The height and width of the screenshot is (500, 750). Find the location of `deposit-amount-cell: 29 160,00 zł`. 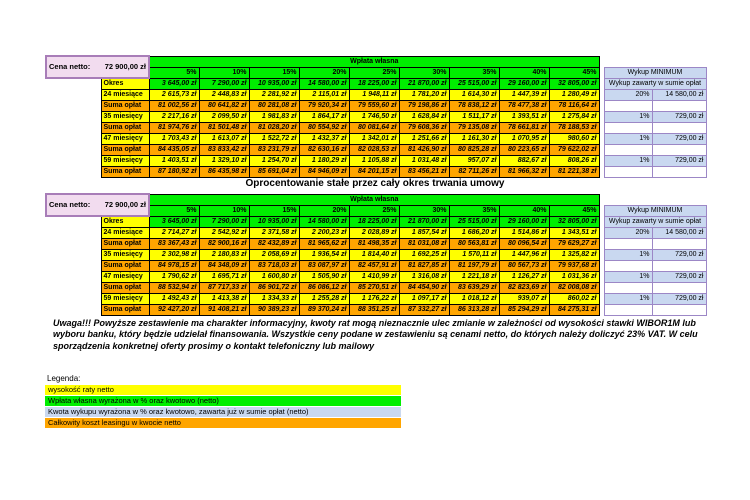

deposit-amount-cell: 29 160,00 zł is located at coordinates (524, 221).